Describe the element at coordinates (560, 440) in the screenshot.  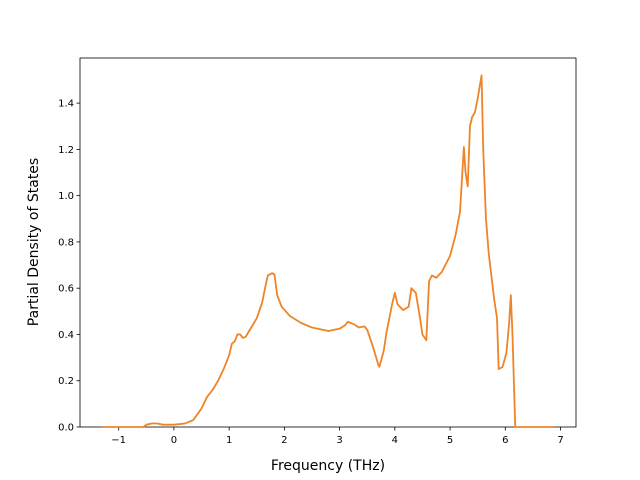
I see `x-tick-label: 7` at that location.